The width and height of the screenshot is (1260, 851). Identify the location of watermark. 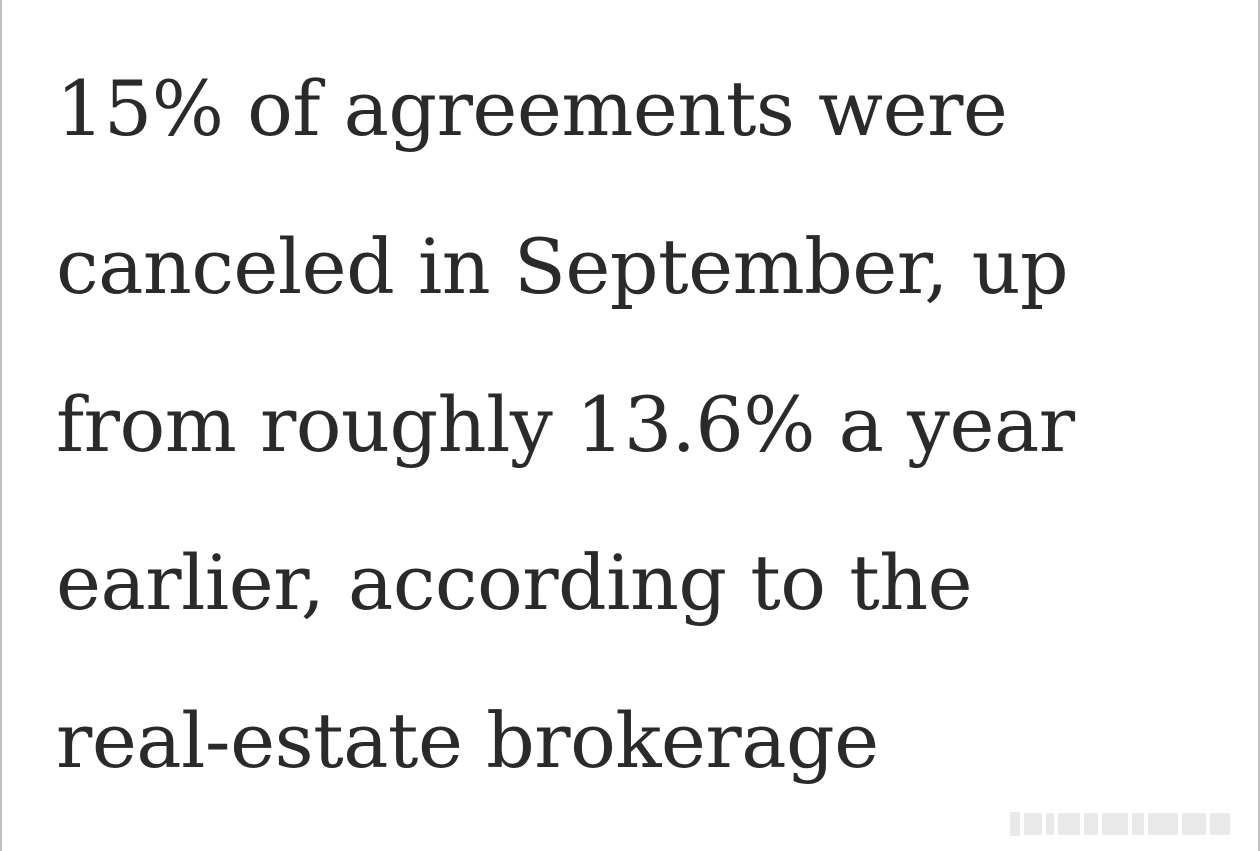
(1125, 824).